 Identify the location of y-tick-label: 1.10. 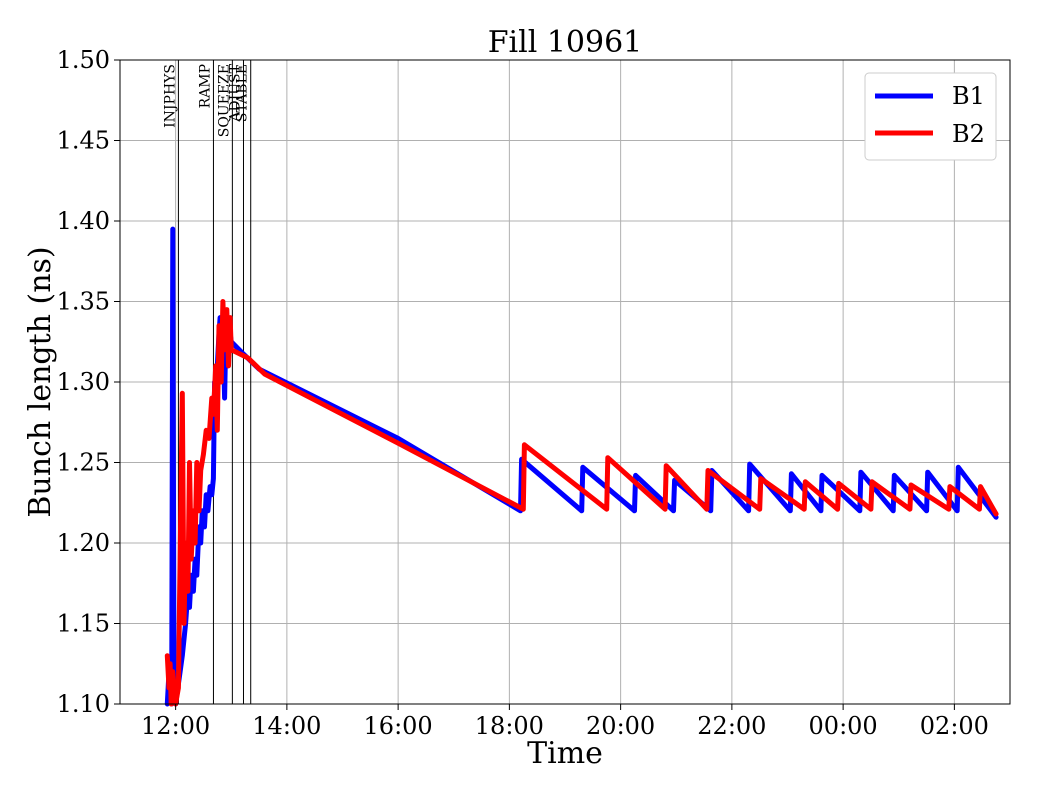
(83, 704).